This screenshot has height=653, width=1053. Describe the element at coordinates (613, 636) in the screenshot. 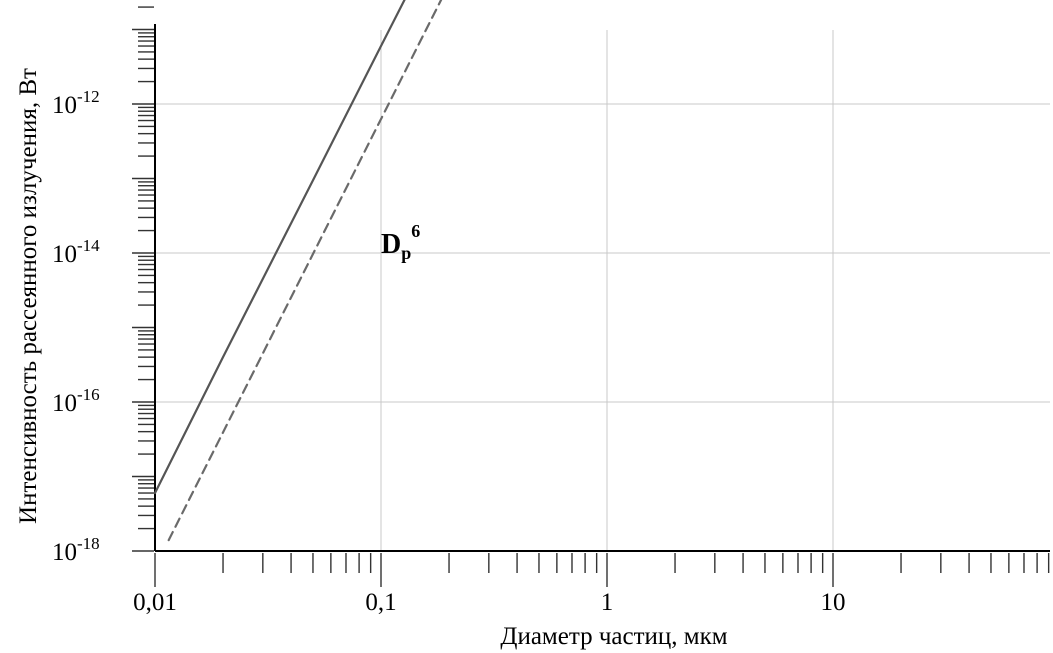

I see `x-axis-title: Диаметр частиц, мкм` at that location.